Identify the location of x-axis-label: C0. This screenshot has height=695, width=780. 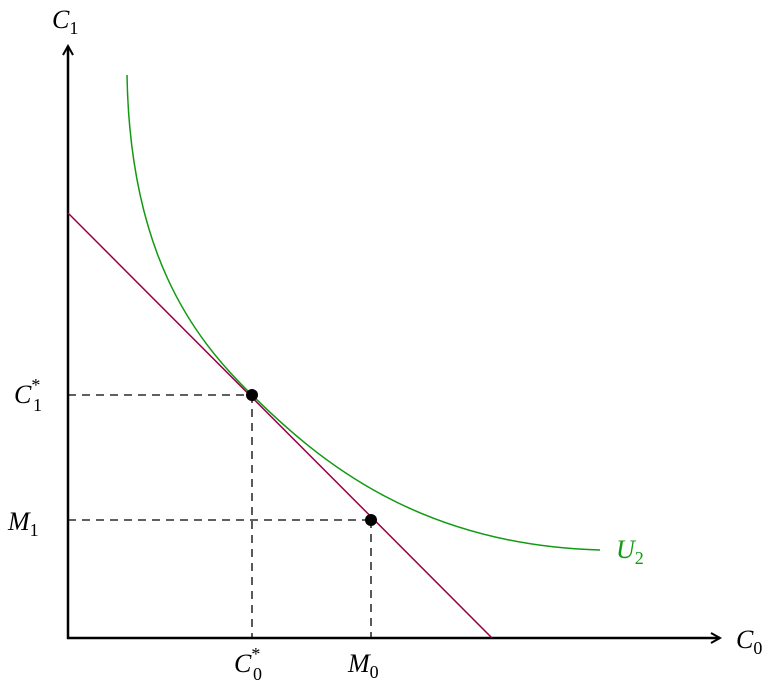
(749, 641).